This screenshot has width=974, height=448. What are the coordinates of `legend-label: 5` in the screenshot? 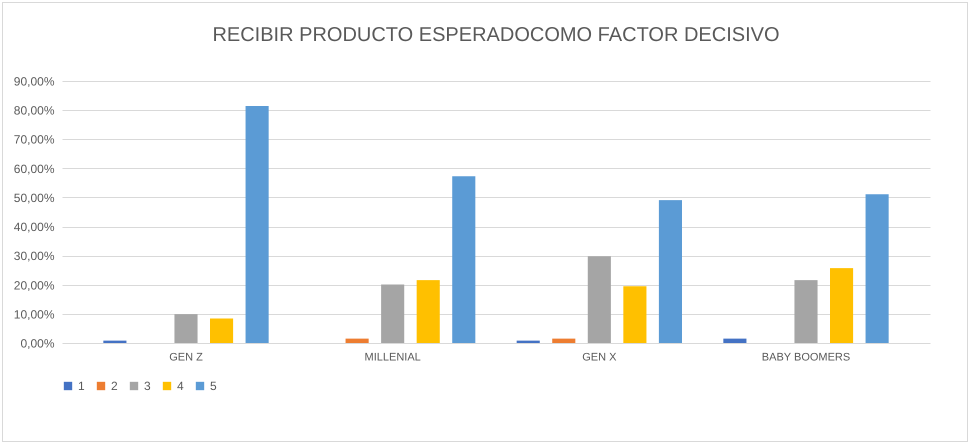 It's located at (213, 386).